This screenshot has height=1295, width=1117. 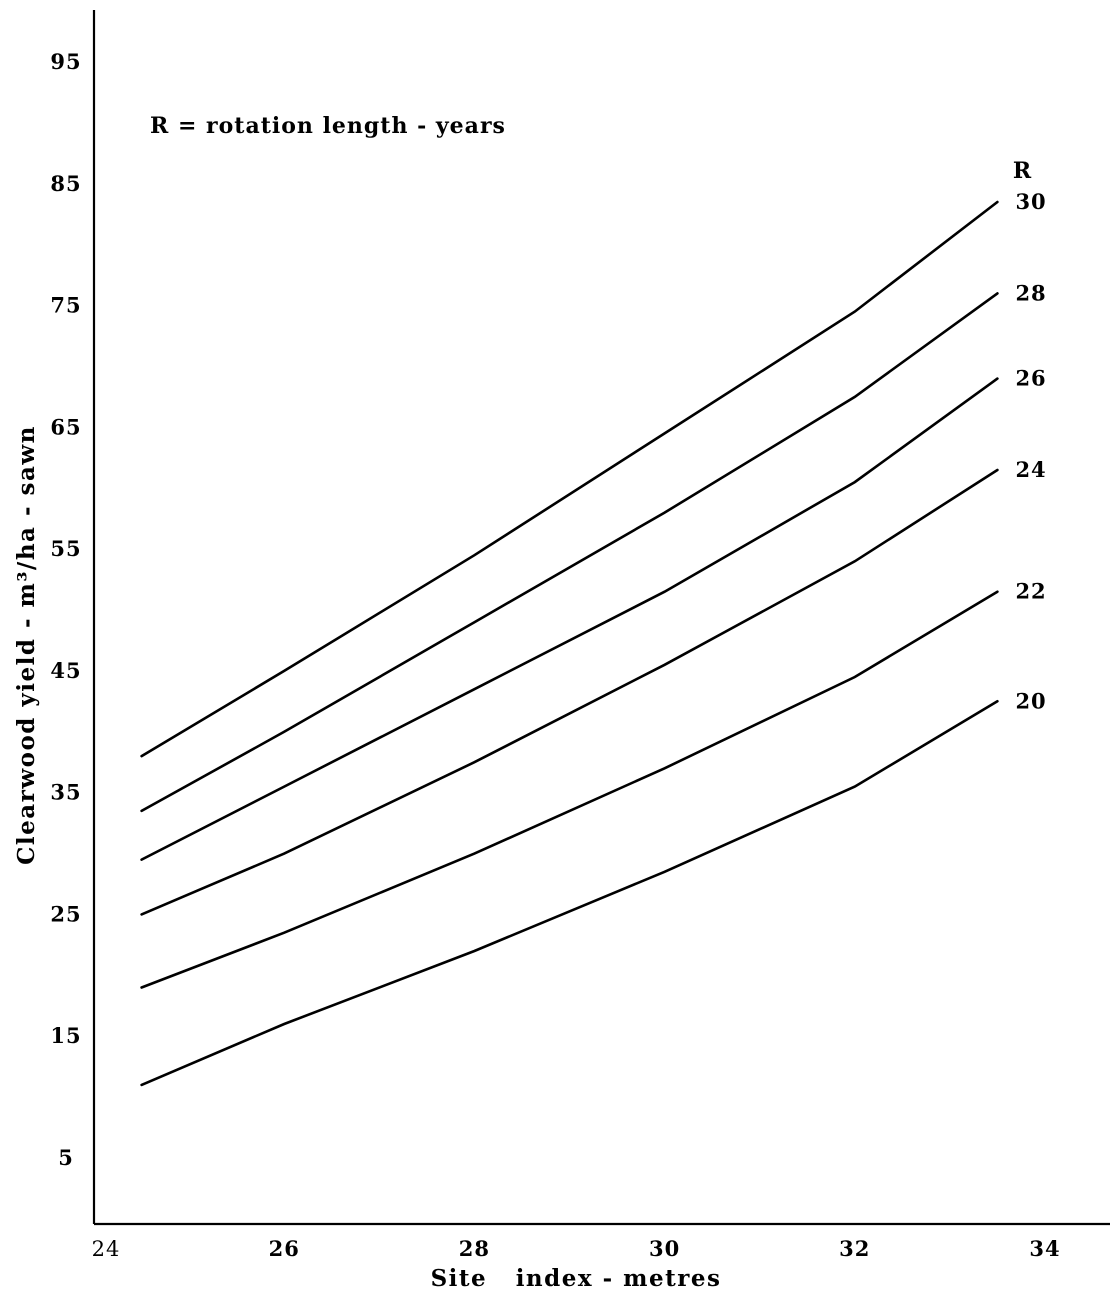 I want to click on y-tick-label: 45, so click(x=65, y=670).